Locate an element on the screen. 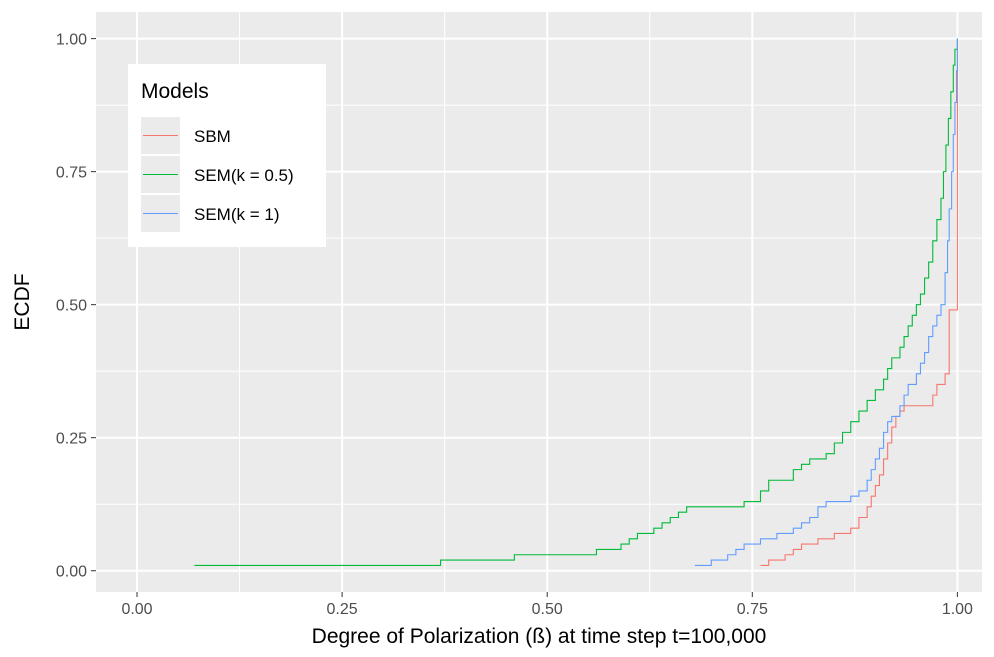 This screenshot has width=994, height=657. x-tick-label: 0.50 is located at coordinates (547, 609).